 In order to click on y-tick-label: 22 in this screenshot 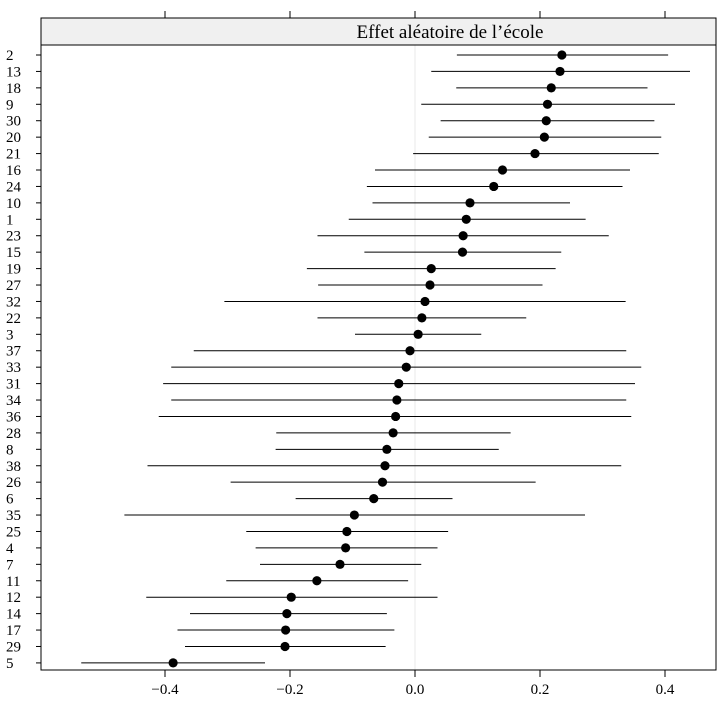, I will do `click(13, 319)`.